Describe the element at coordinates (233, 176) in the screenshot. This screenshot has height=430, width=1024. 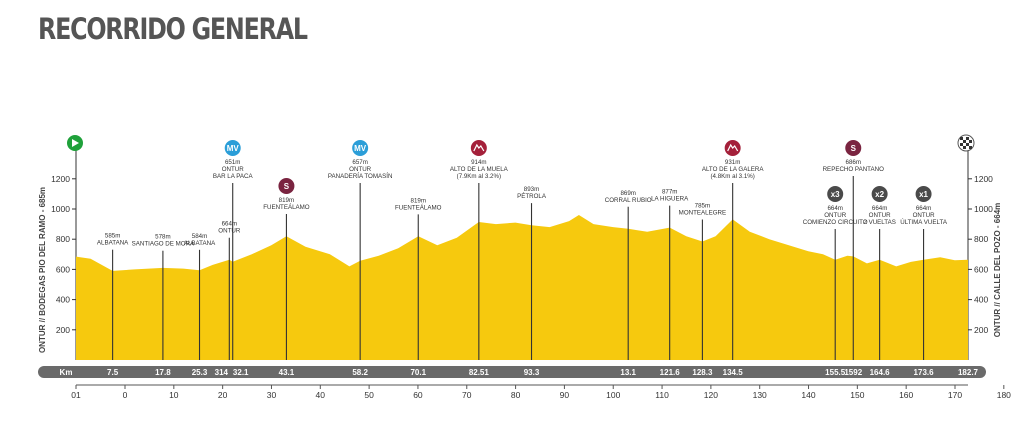
I see `waypoint-subname: BAR LA PACA` at that location.